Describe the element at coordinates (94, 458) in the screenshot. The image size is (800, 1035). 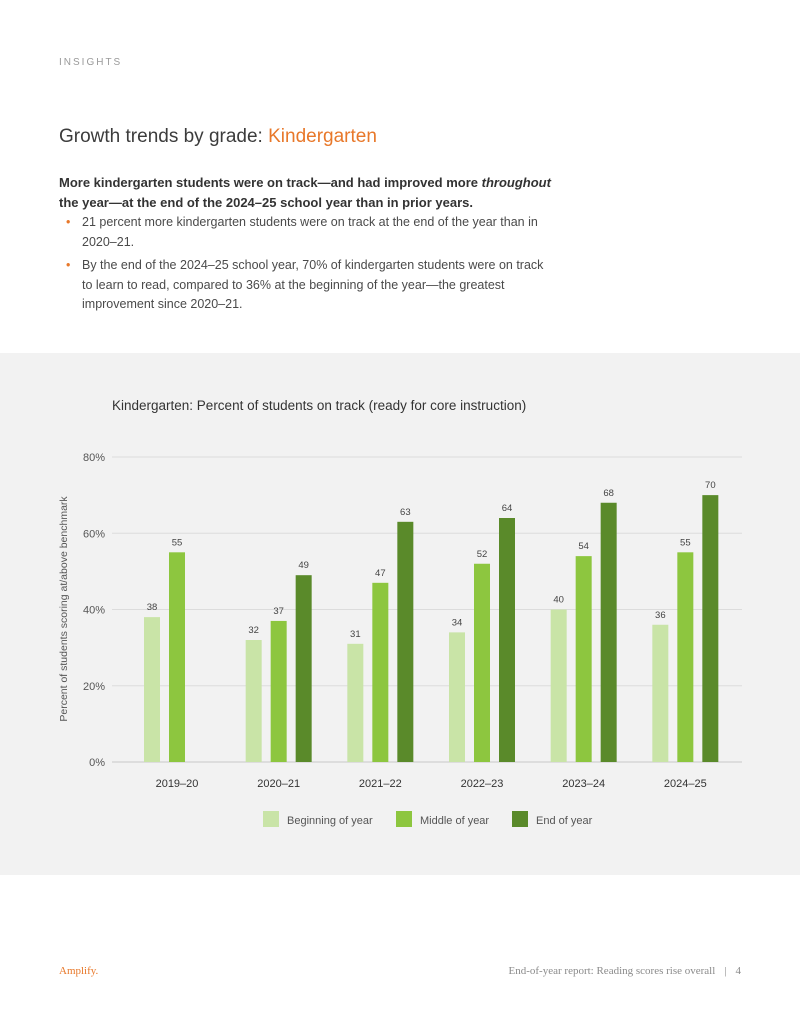
I see `y-tick-label: 80%` at that location.